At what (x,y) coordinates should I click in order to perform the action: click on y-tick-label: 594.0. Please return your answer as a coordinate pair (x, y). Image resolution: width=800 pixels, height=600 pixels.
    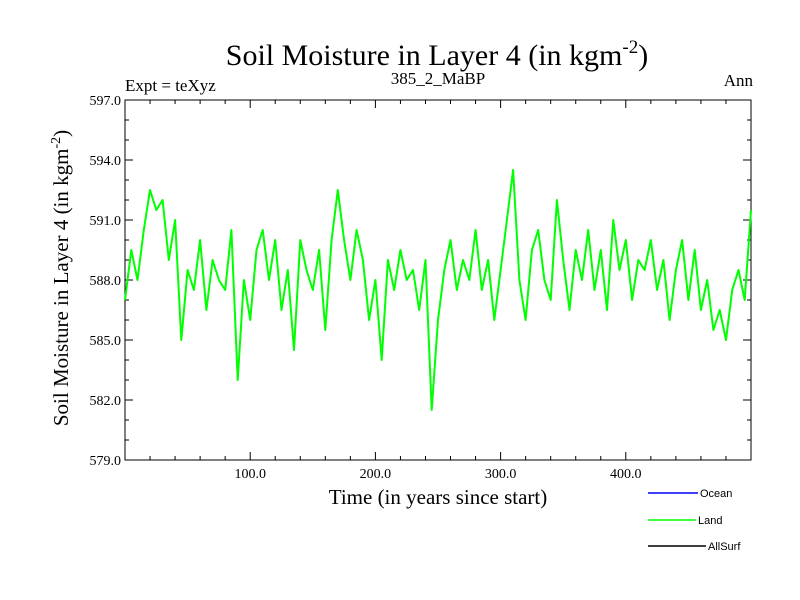
    Looking at the image, I should click on (106, 161).